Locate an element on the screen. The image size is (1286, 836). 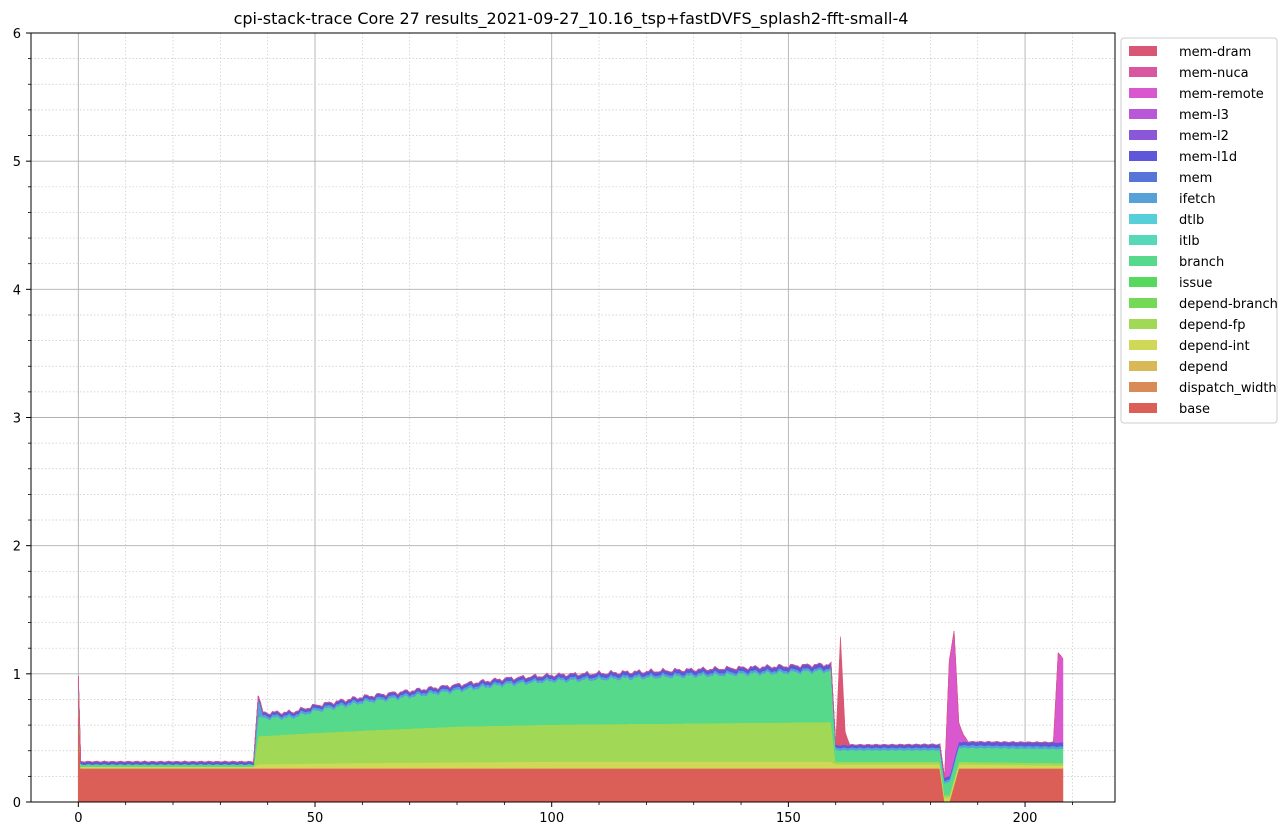
legend-swatch-mem-dram is located at coordinates (1143, 51).